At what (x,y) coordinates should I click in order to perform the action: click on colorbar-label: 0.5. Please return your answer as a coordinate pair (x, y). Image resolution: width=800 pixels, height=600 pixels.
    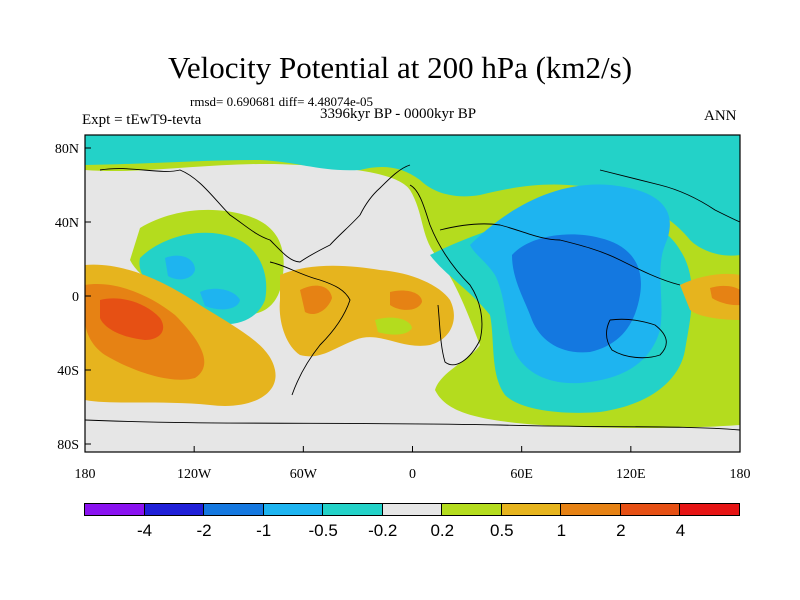
    Looking at the image, I should click on (501, 530).